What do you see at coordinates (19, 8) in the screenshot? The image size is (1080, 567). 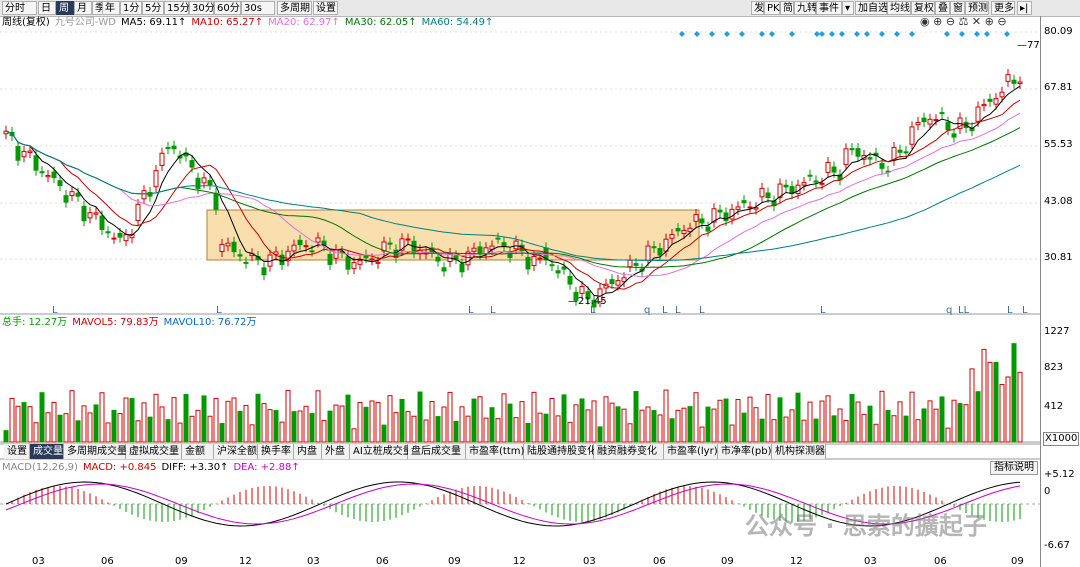 I see `toolbar-period-intraday-button: 分时` at bounding box center [19, 8].